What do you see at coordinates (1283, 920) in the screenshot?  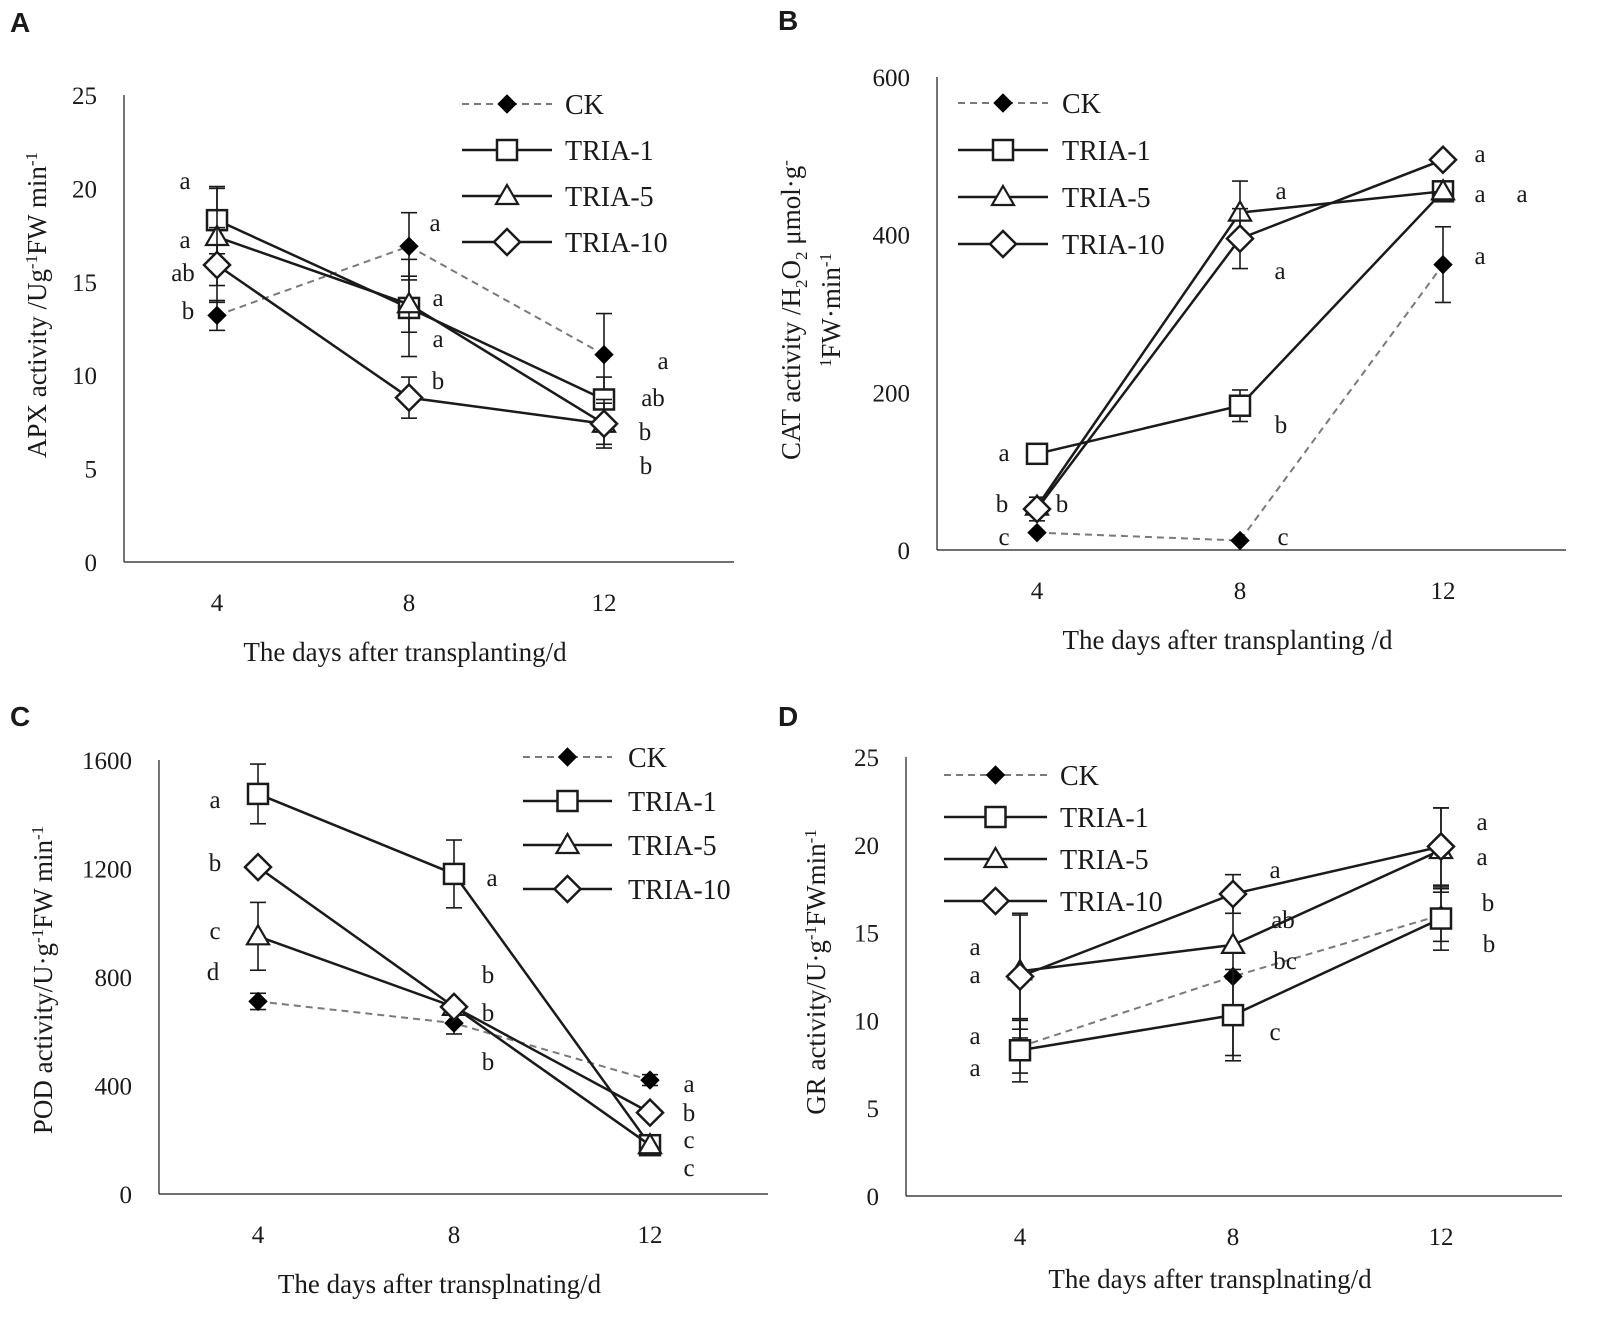 I see `significance-label: ab` at bounding box center [1283, 920].